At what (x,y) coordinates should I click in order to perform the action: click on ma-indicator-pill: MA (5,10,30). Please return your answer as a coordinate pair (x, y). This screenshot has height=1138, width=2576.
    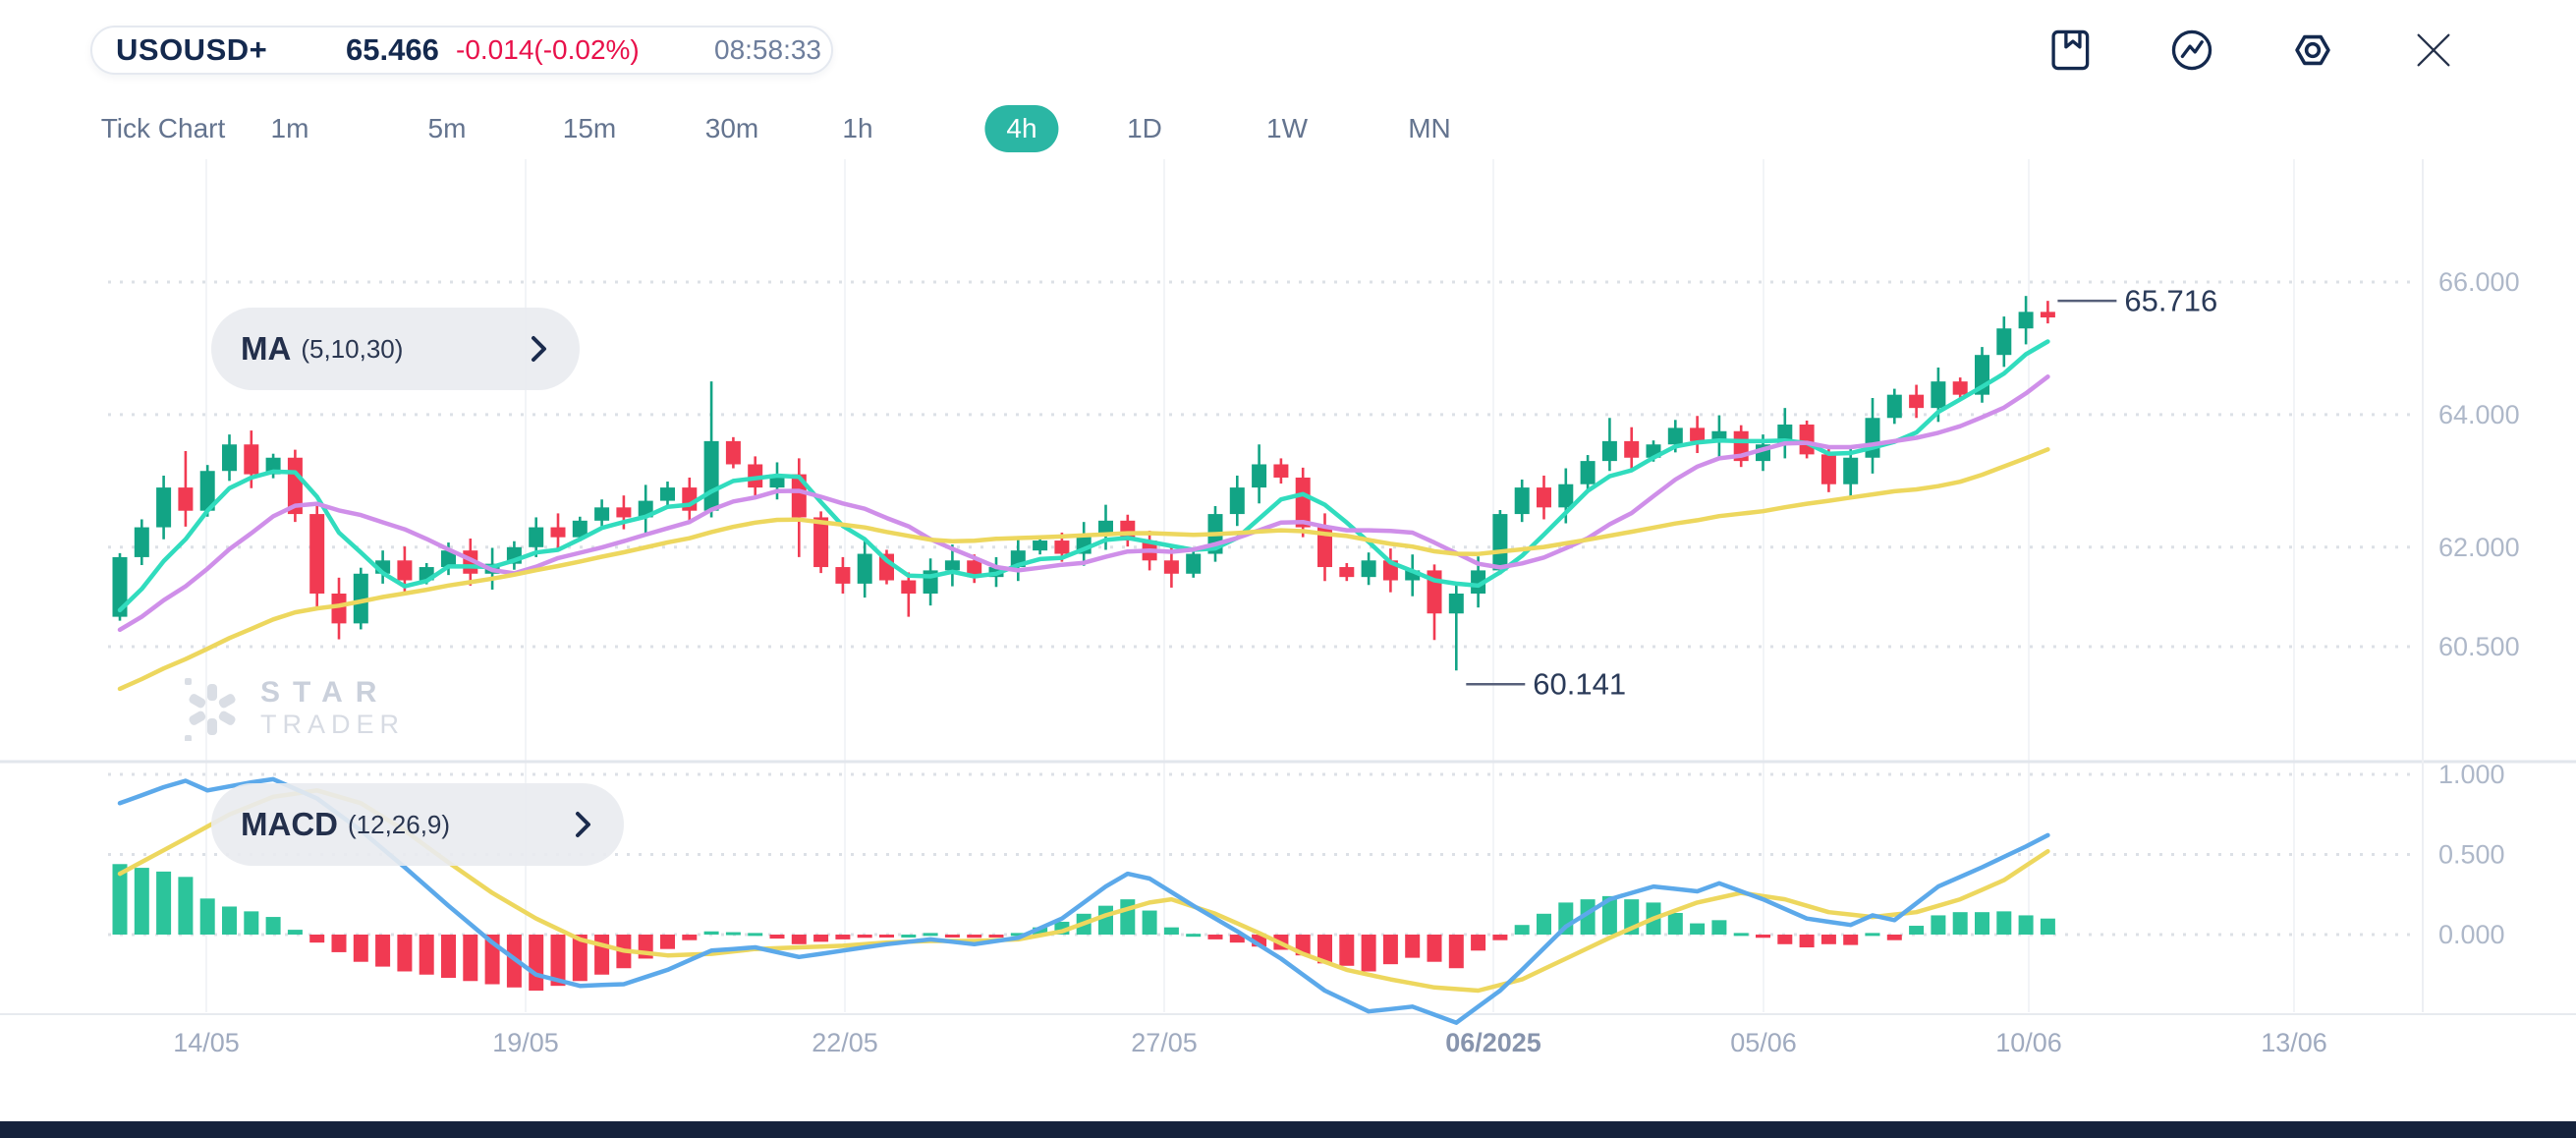
    Looking at the image, I should click on (395, 349).